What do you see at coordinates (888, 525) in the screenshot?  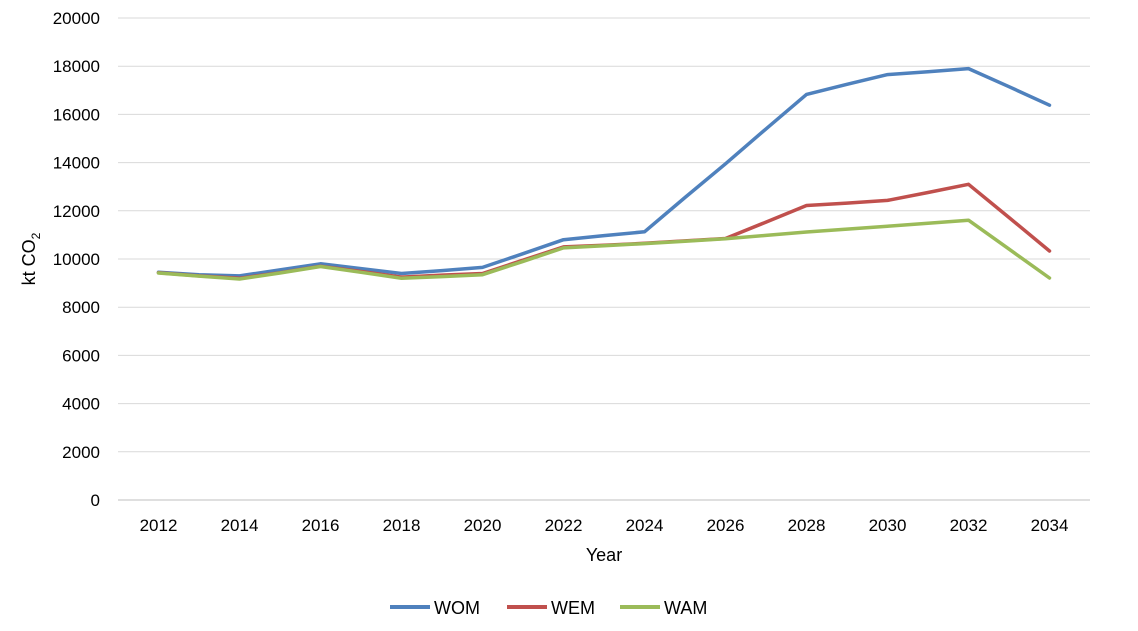 I see `x-tick-label: 2030` at bounding box center [888, 525].